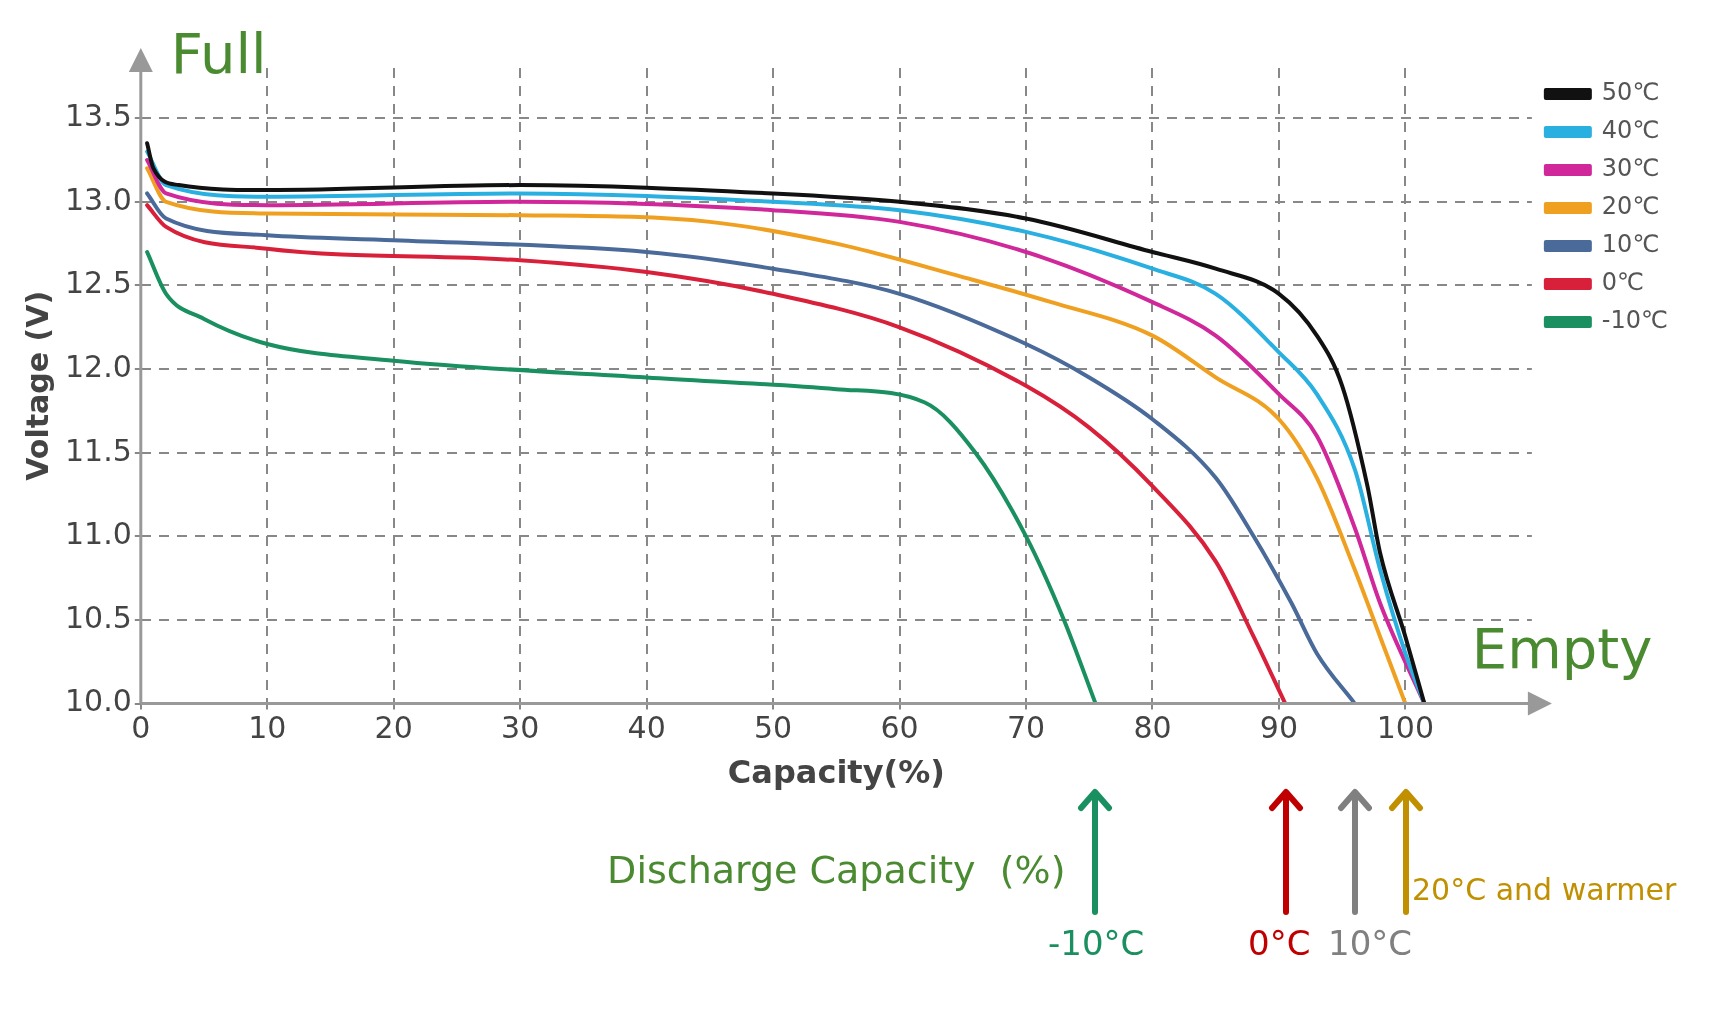 Image resolution: width=1714 pixels, height=1013 pixels. I want to click on y-tick-label: 13.0, so click(98, 199).